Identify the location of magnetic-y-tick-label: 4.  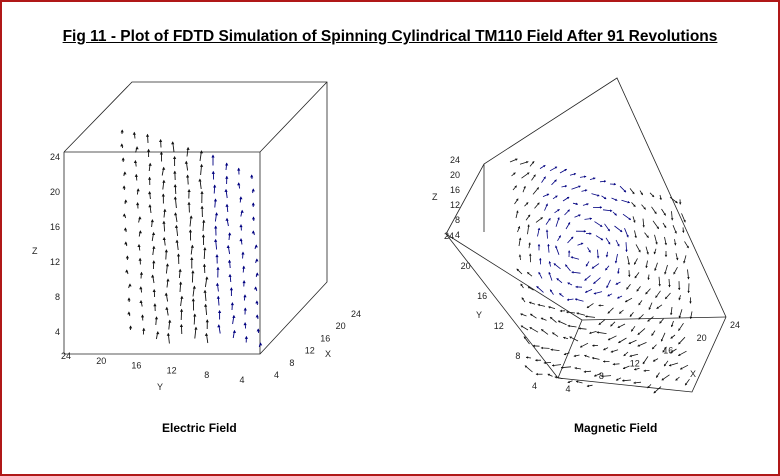
(534, 386).